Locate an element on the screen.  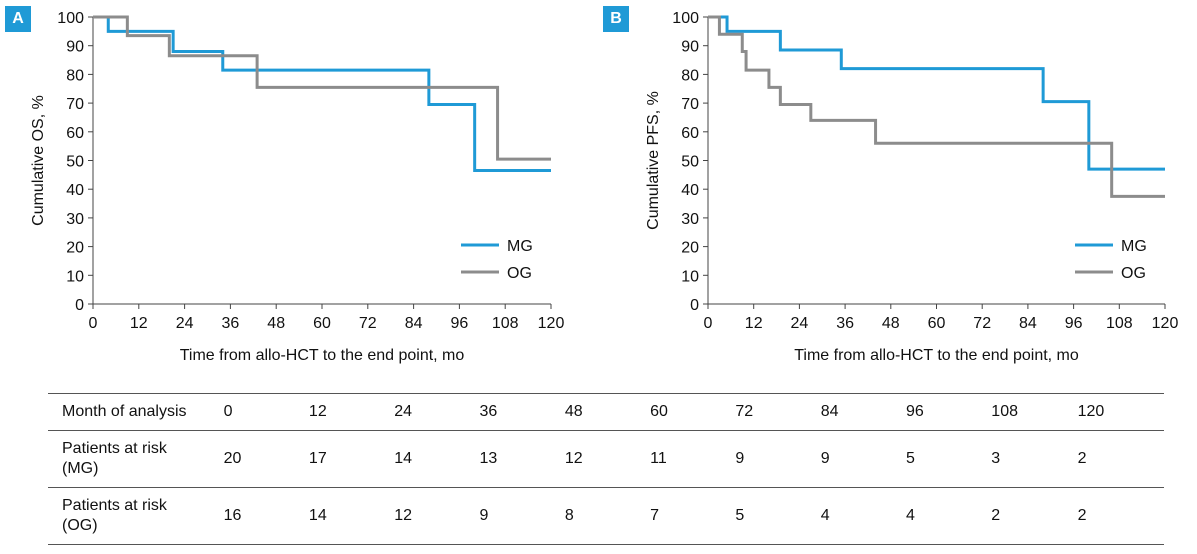
table-header-cell: 24 is located at coordinates (403, 411).